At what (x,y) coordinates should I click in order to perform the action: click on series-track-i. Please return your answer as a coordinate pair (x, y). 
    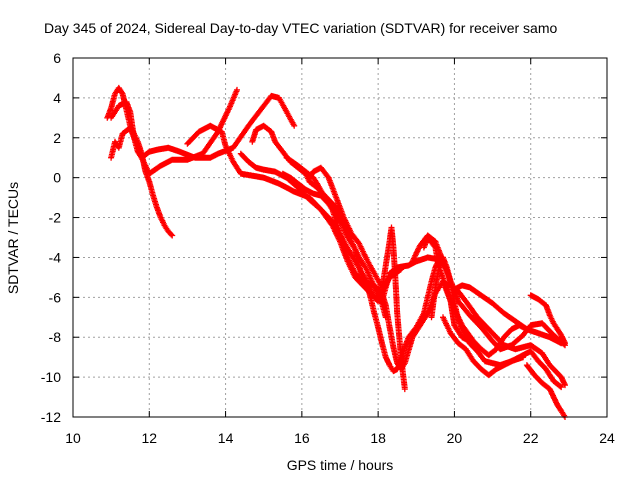
    Looking at the image, I should click on (345, 227).